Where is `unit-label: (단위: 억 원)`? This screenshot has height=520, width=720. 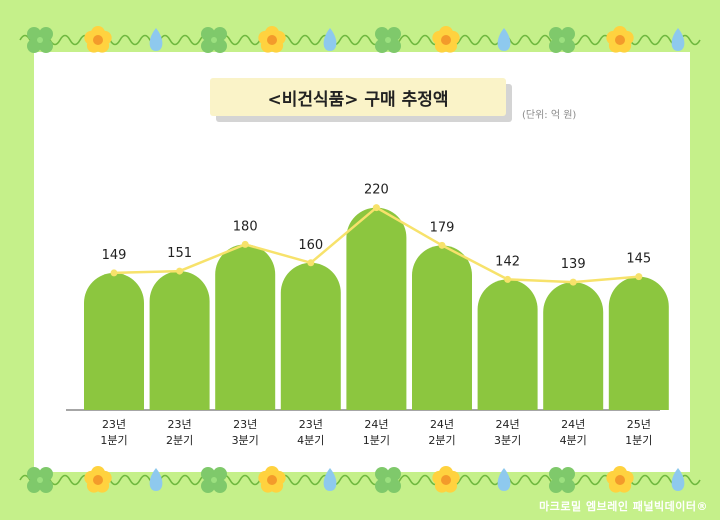 unit-label: (단위: 억 원) is located at coordinates (549, 115).